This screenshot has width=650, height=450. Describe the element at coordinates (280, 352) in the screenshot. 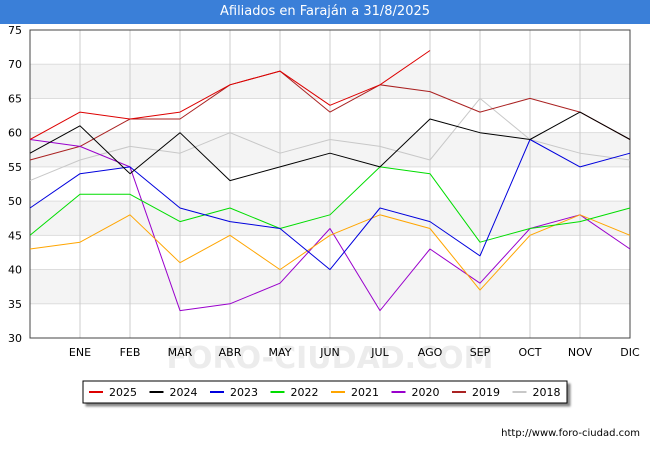

I see `x-tick-label: MAY` at that location.